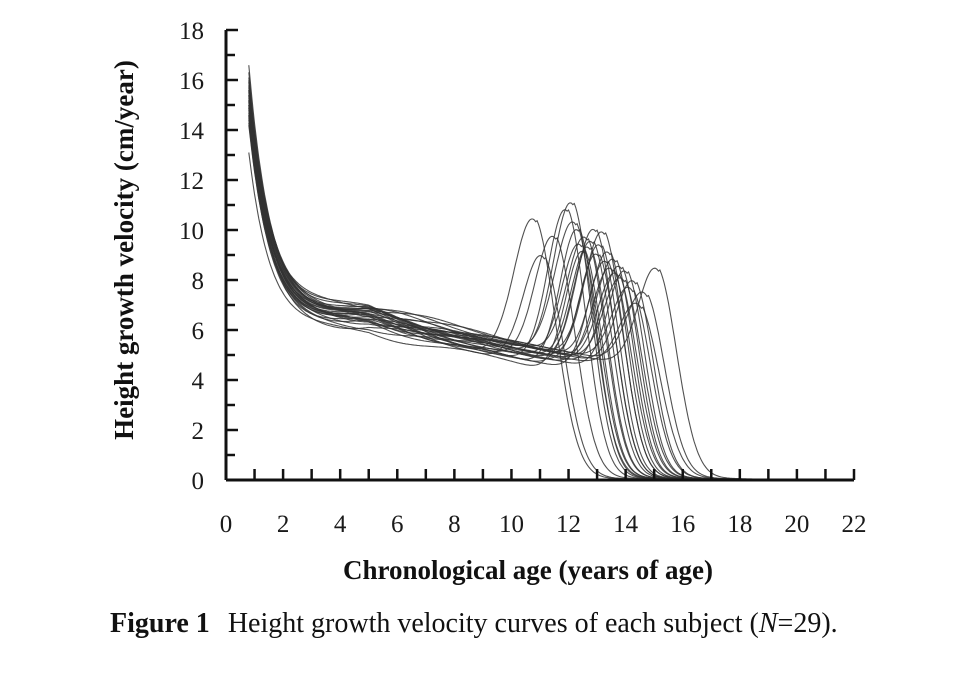  Describe the element at coordinates (198, 331) in the screenshot. I see `y-tick-label: 6` at that location.